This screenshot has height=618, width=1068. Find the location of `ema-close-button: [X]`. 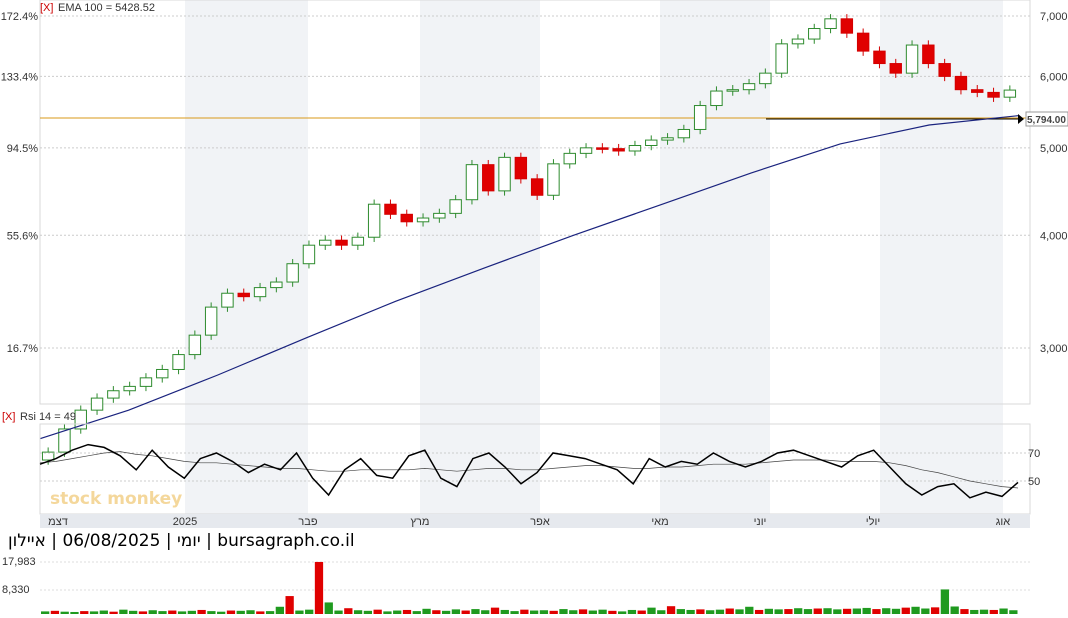

ema-close-button: [X] is located at coordinates (46, 8).